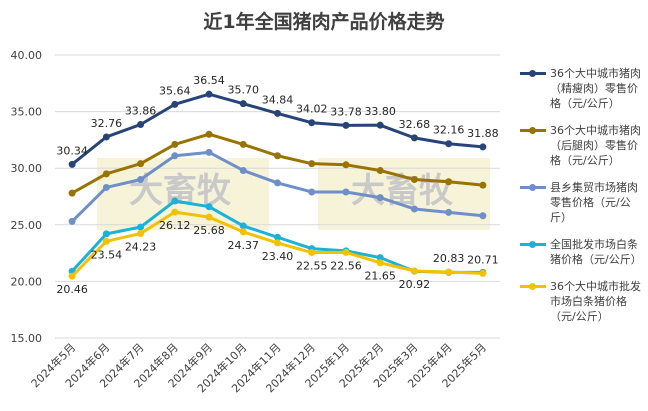  What do you see at coordinates (27, 112) in the screenshot?
I see `y-tick-label: 35.00` at bounding box center [27, 112].